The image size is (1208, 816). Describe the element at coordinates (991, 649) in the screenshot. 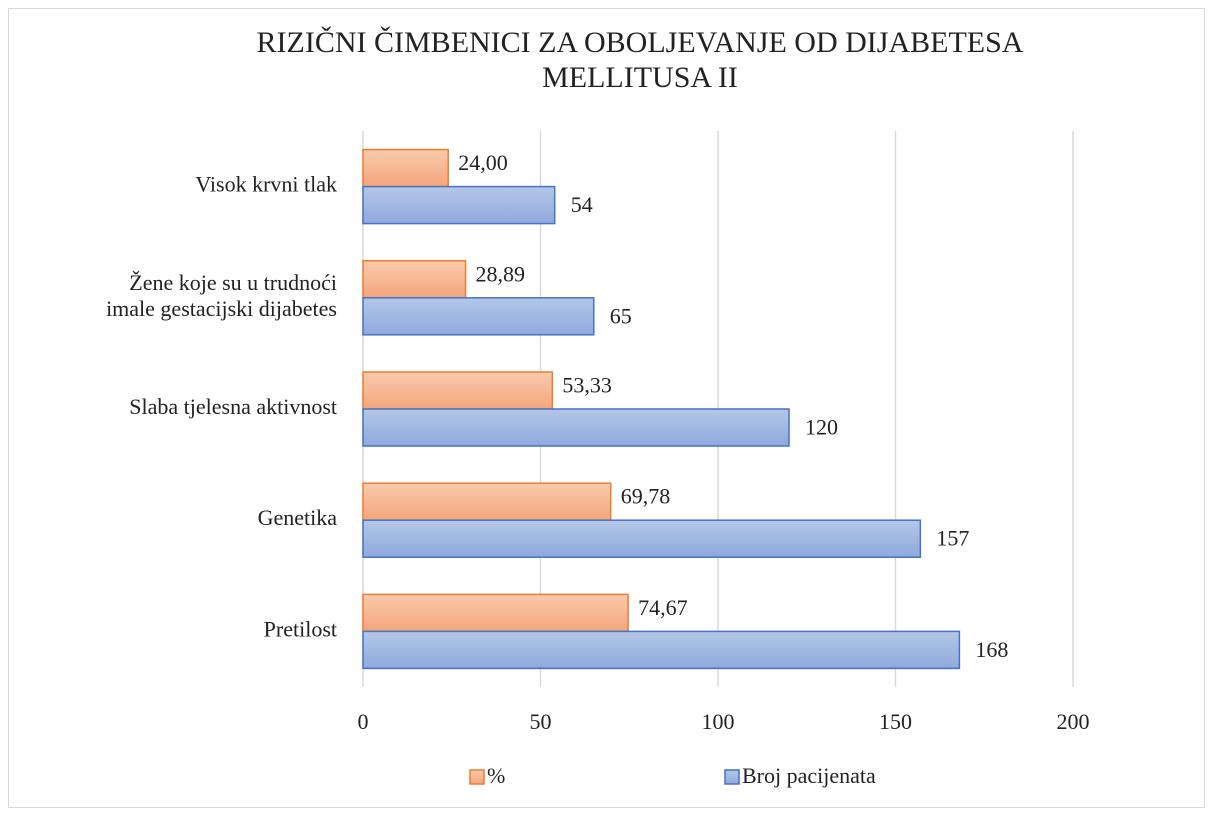

I see `data-label: 168` at that location.